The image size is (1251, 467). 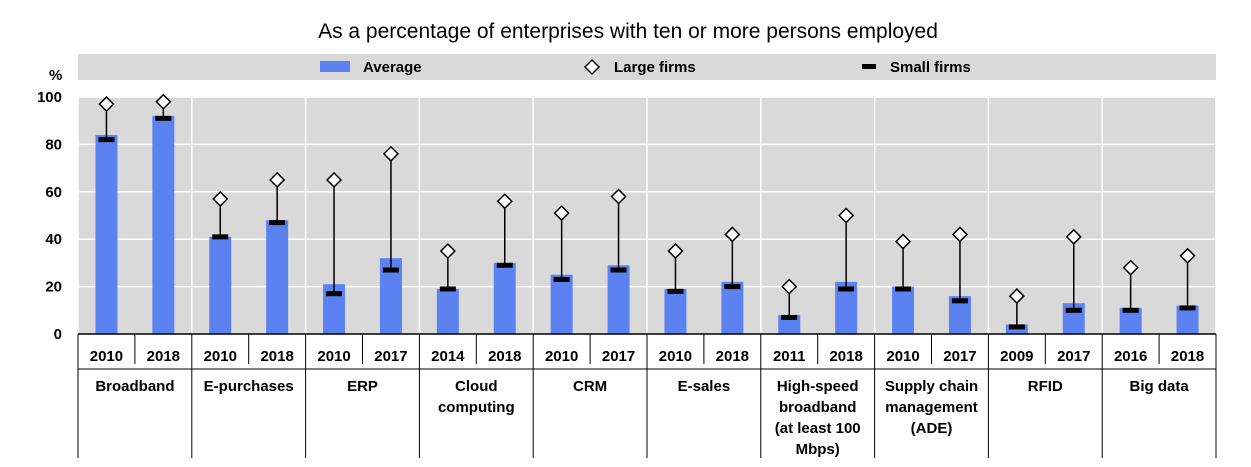 What do you see at coordinates (476, 407) in the screenshot?
I see `x-category-label: computing` at bounding box center [476, 407].